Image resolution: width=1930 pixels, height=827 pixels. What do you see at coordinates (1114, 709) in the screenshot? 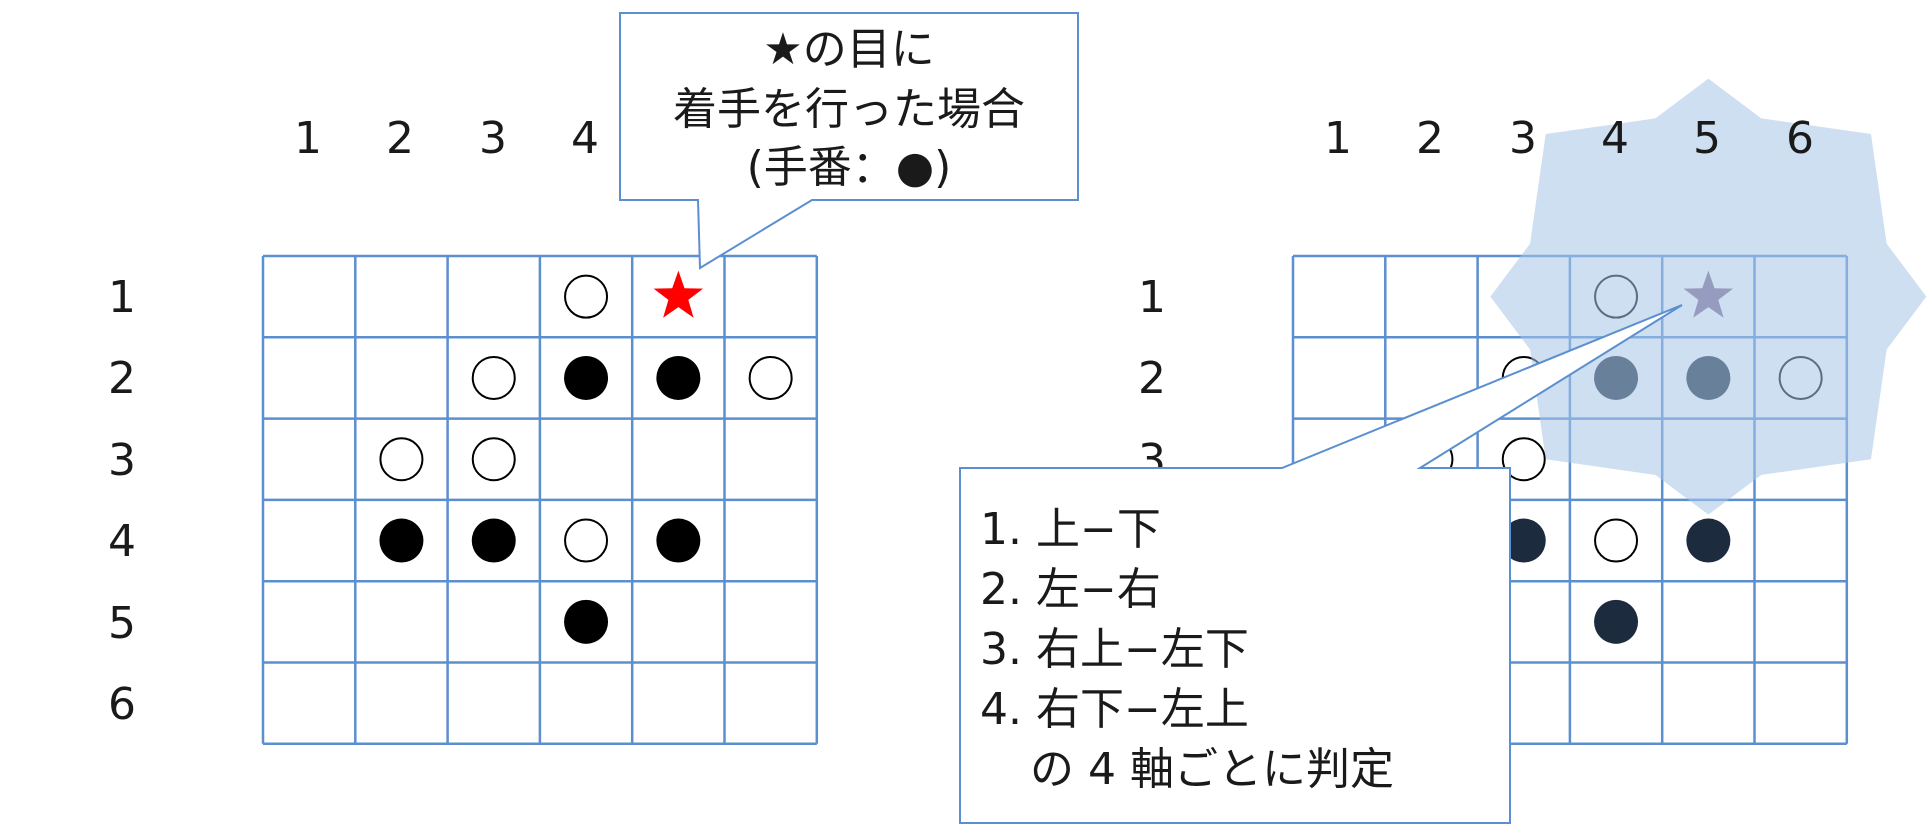
I see `right-callout-line-4: 4. 右下−左上` at bounding box center [1114, 709].